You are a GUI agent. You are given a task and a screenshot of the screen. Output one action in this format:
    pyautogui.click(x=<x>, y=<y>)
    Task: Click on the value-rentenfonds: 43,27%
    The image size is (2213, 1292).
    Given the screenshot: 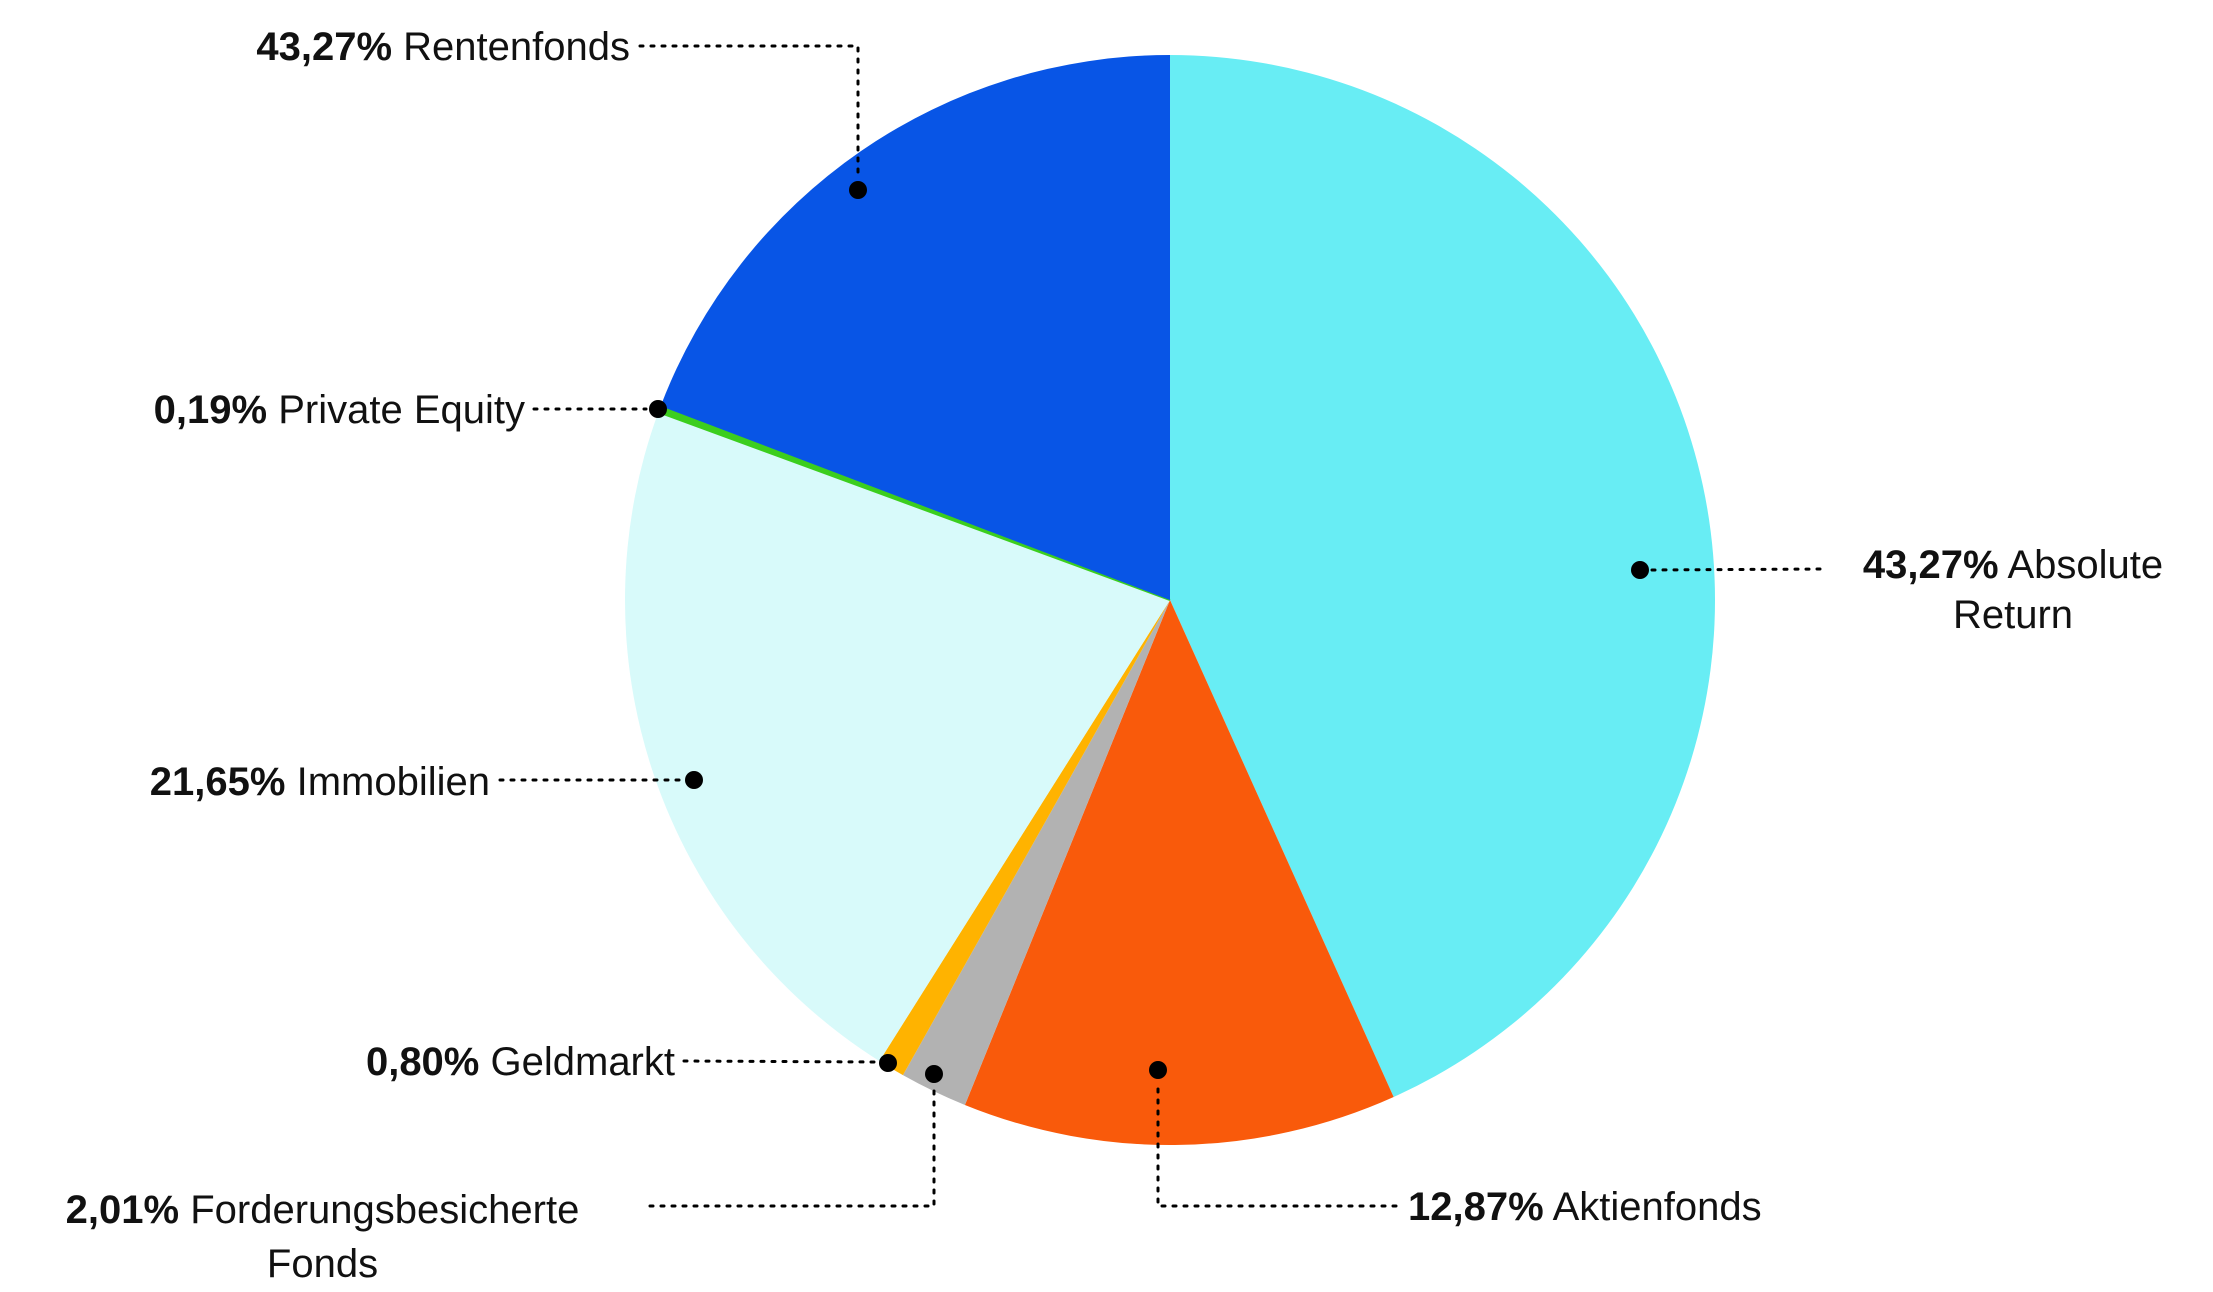 What is the action you would take?
    pyautogui.click(x=324, y=47)
    